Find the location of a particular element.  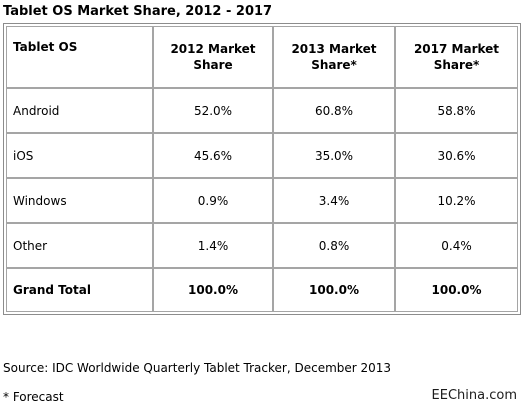

table-cell: 1.4% is located at coordinates (213, 245).